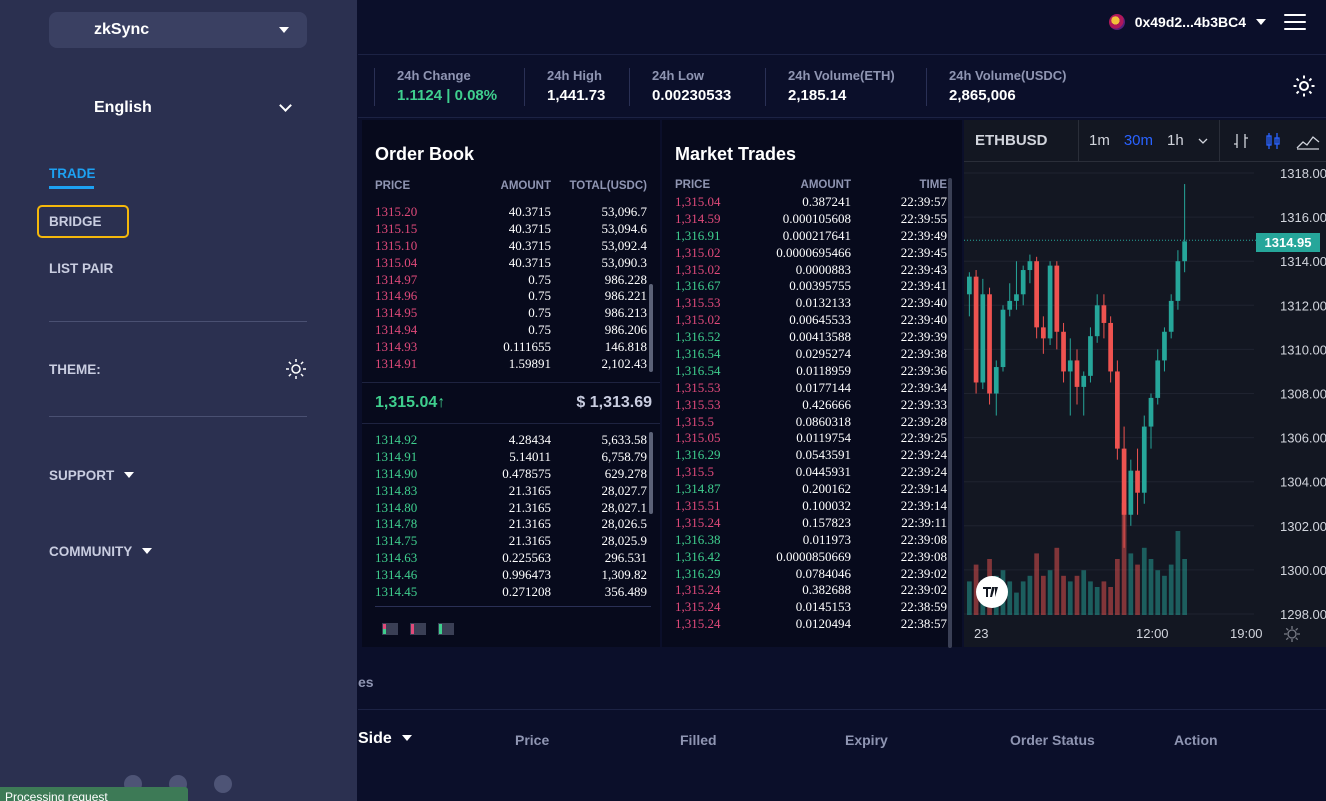 Image resolution: width=1326 pixels, height=801 pixels. What do you see at coordinates (698, 269) in the screenshot?
I see `price-cell: 1,315.02` at bounding box center [698, 269].